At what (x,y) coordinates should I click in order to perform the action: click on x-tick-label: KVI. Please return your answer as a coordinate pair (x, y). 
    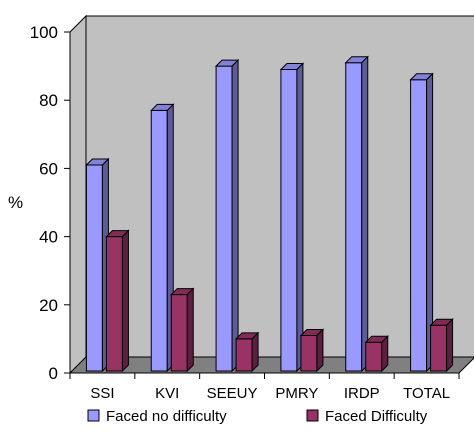
    Looking at the image, I should click on (167, 393).